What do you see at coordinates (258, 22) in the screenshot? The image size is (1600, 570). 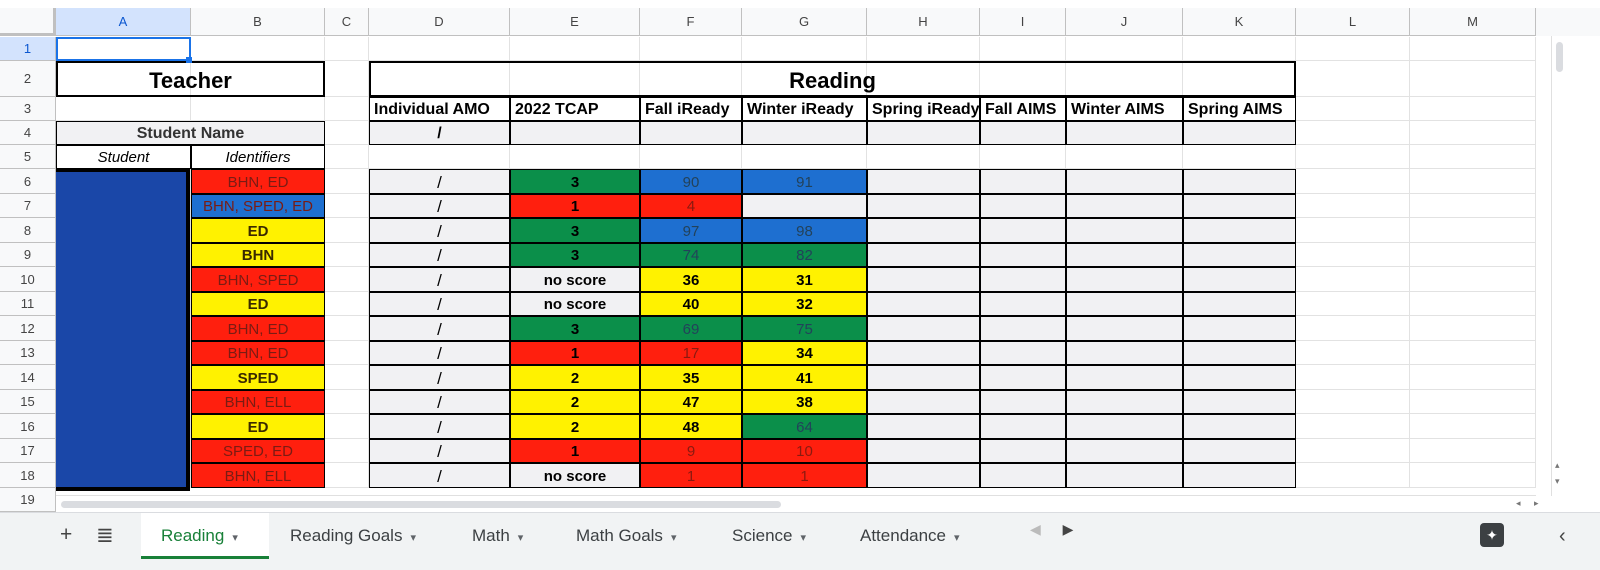 I see `column-header-b: B` at bounding box center [258, 22].